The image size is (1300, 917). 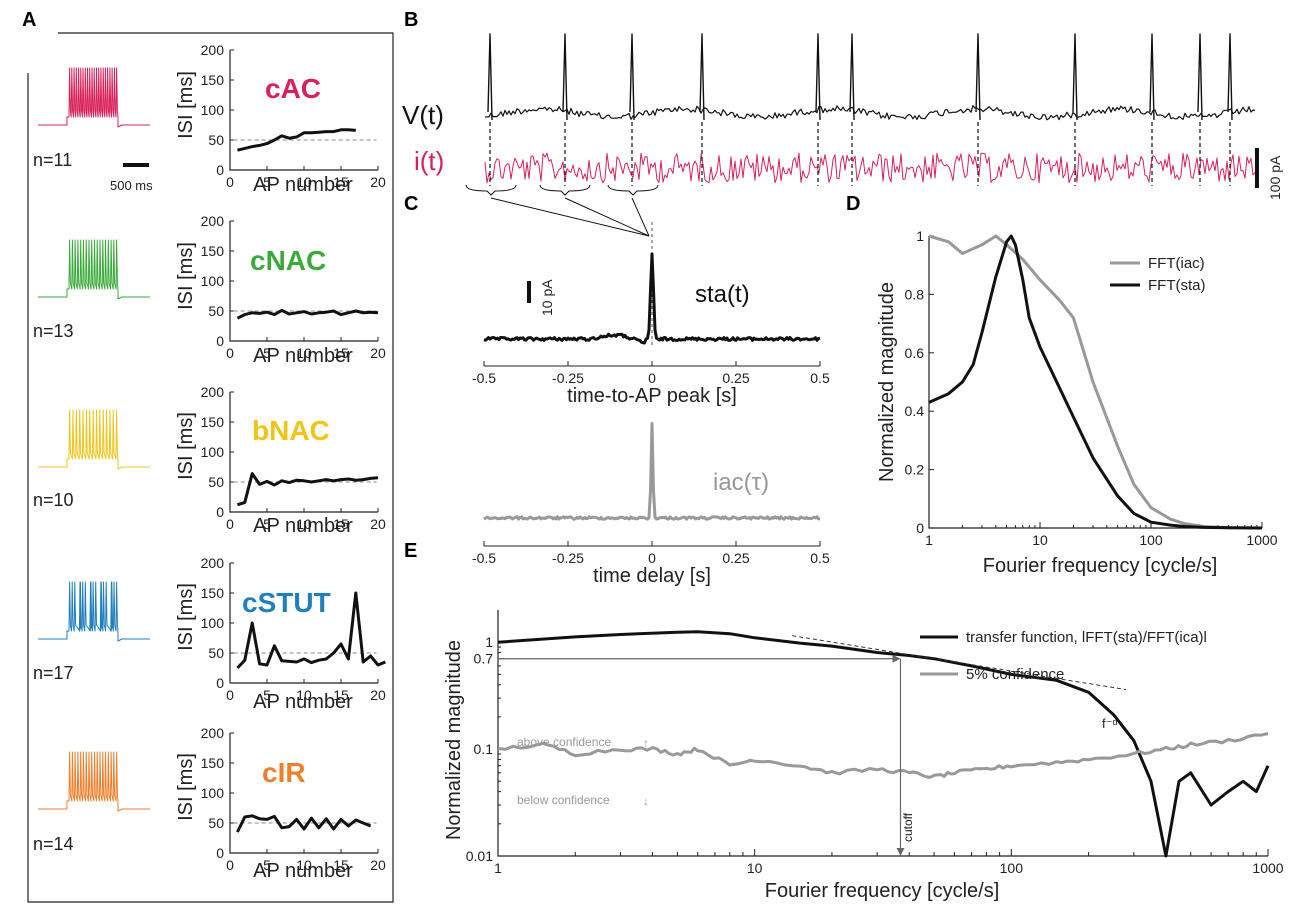 I want to click on isi-ytick-label: 50, so click(x=216, y=653).